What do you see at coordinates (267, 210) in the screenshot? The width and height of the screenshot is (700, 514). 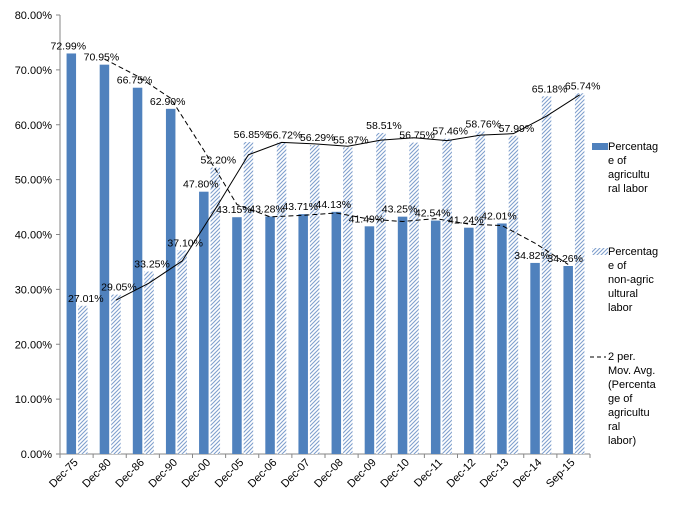 I see `data-label-agricultural: 43.28%` at bounding box center [267, 210].